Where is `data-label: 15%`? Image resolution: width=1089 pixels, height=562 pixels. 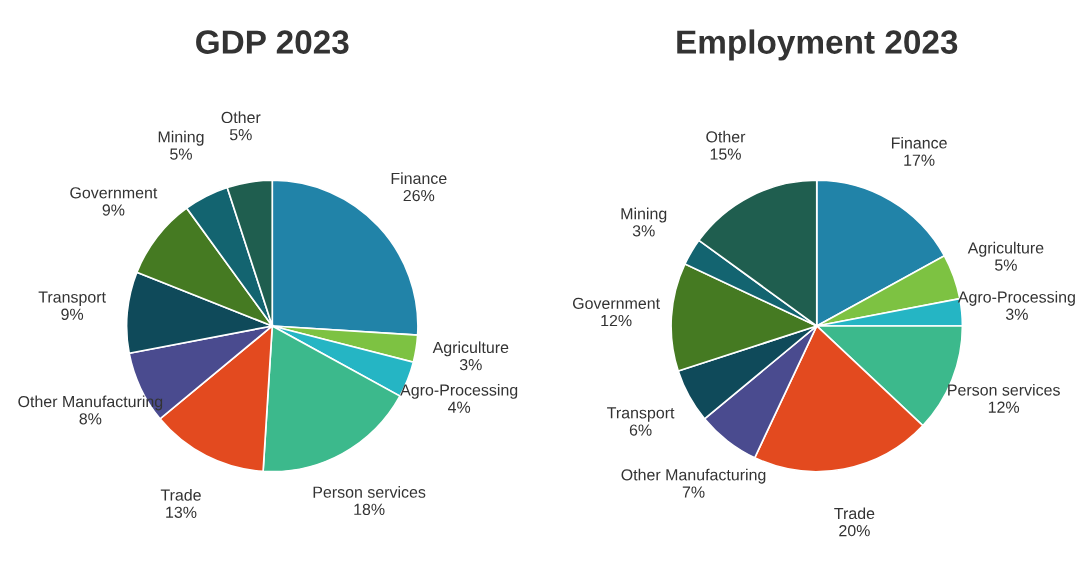 data-label: 15% is located at coordinates (725, 154).